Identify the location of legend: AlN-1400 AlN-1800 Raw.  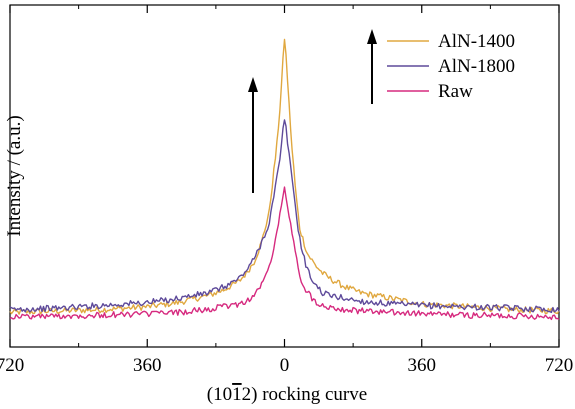
(451, 66).